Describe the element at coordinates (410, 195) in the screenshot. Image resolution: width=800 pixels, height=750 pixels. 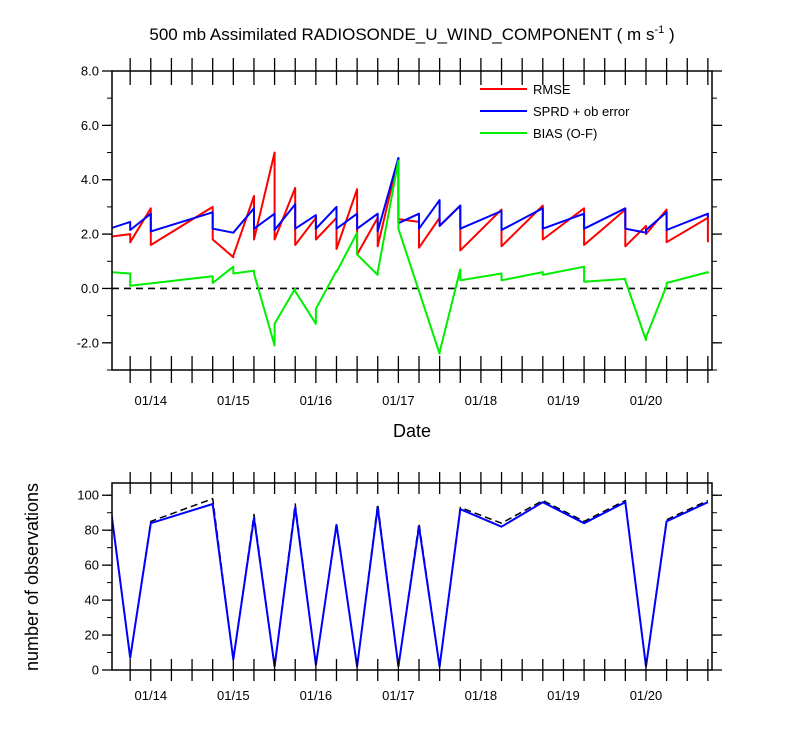
I see `top-series-sprd-ob-error` at that location.